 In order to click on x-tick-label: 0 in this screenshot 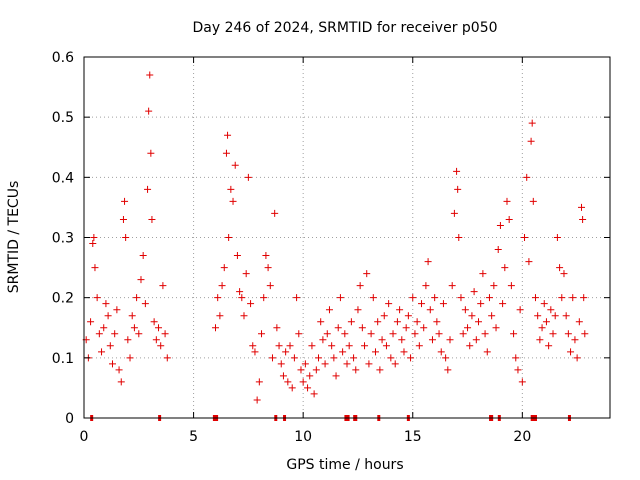, I will do `click(84, 437)`.